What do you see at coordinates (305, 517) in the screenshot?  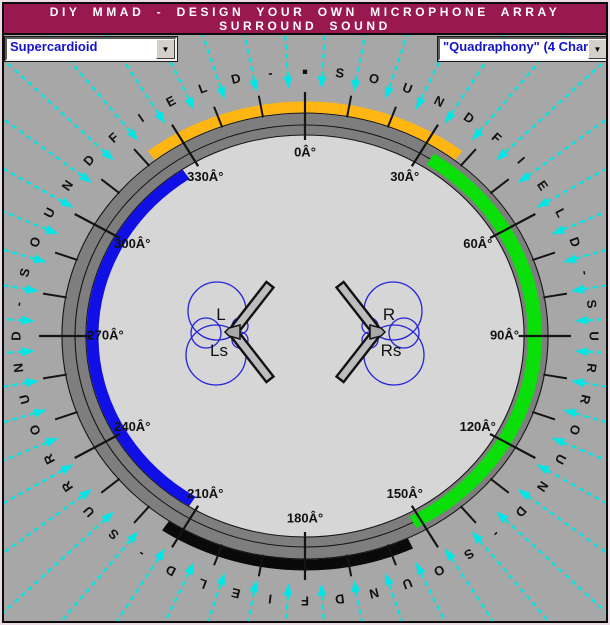 I see `degree-label: 180Â°` at bounding box center [305, 517].